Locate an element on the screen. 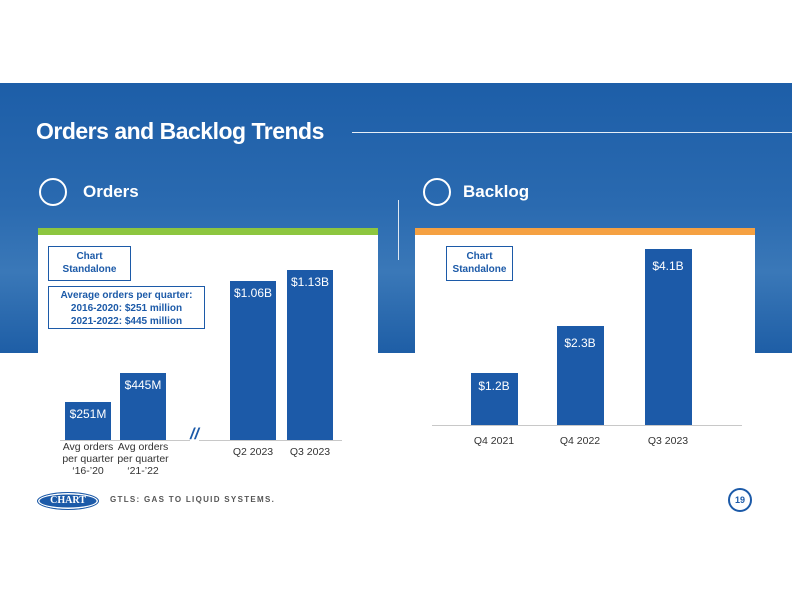 The width and height of the screenshot is (792, 612). value-label: $445M is located at coordinates (143, 385).